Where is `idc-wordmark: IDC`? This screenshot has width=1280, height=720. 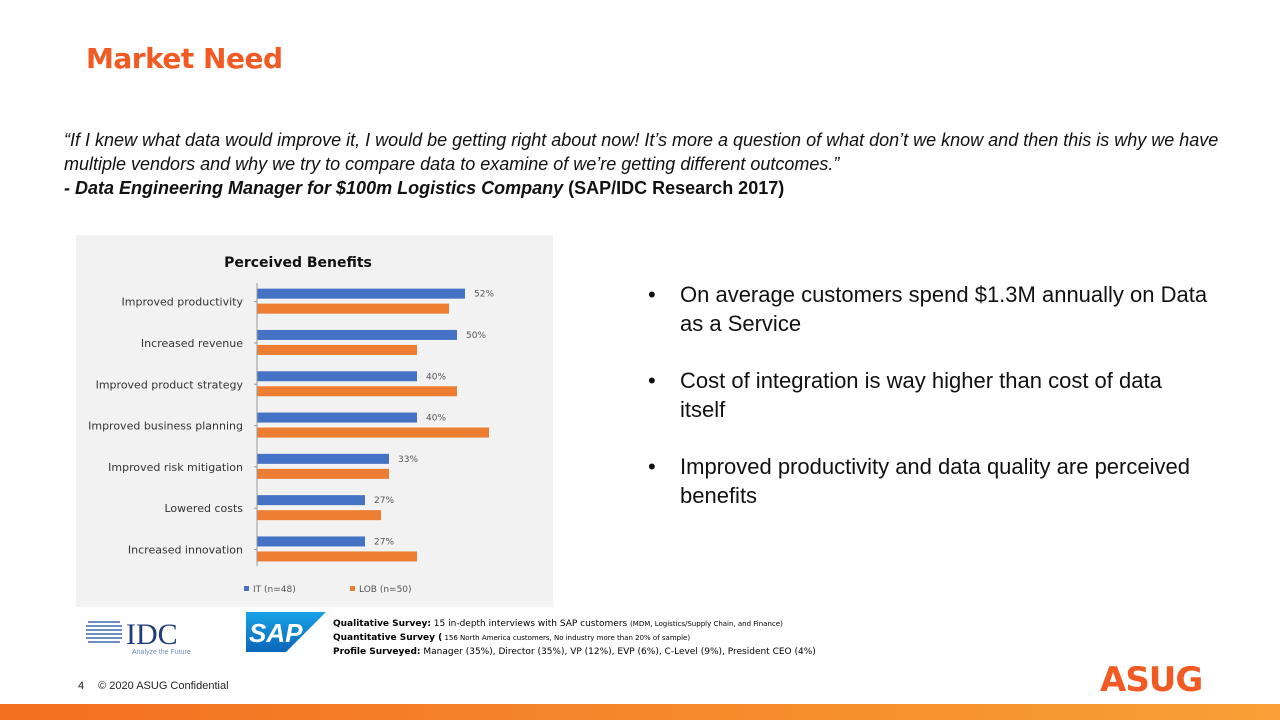
idc-wordmark: IDC is located at coordinates (152, 634).